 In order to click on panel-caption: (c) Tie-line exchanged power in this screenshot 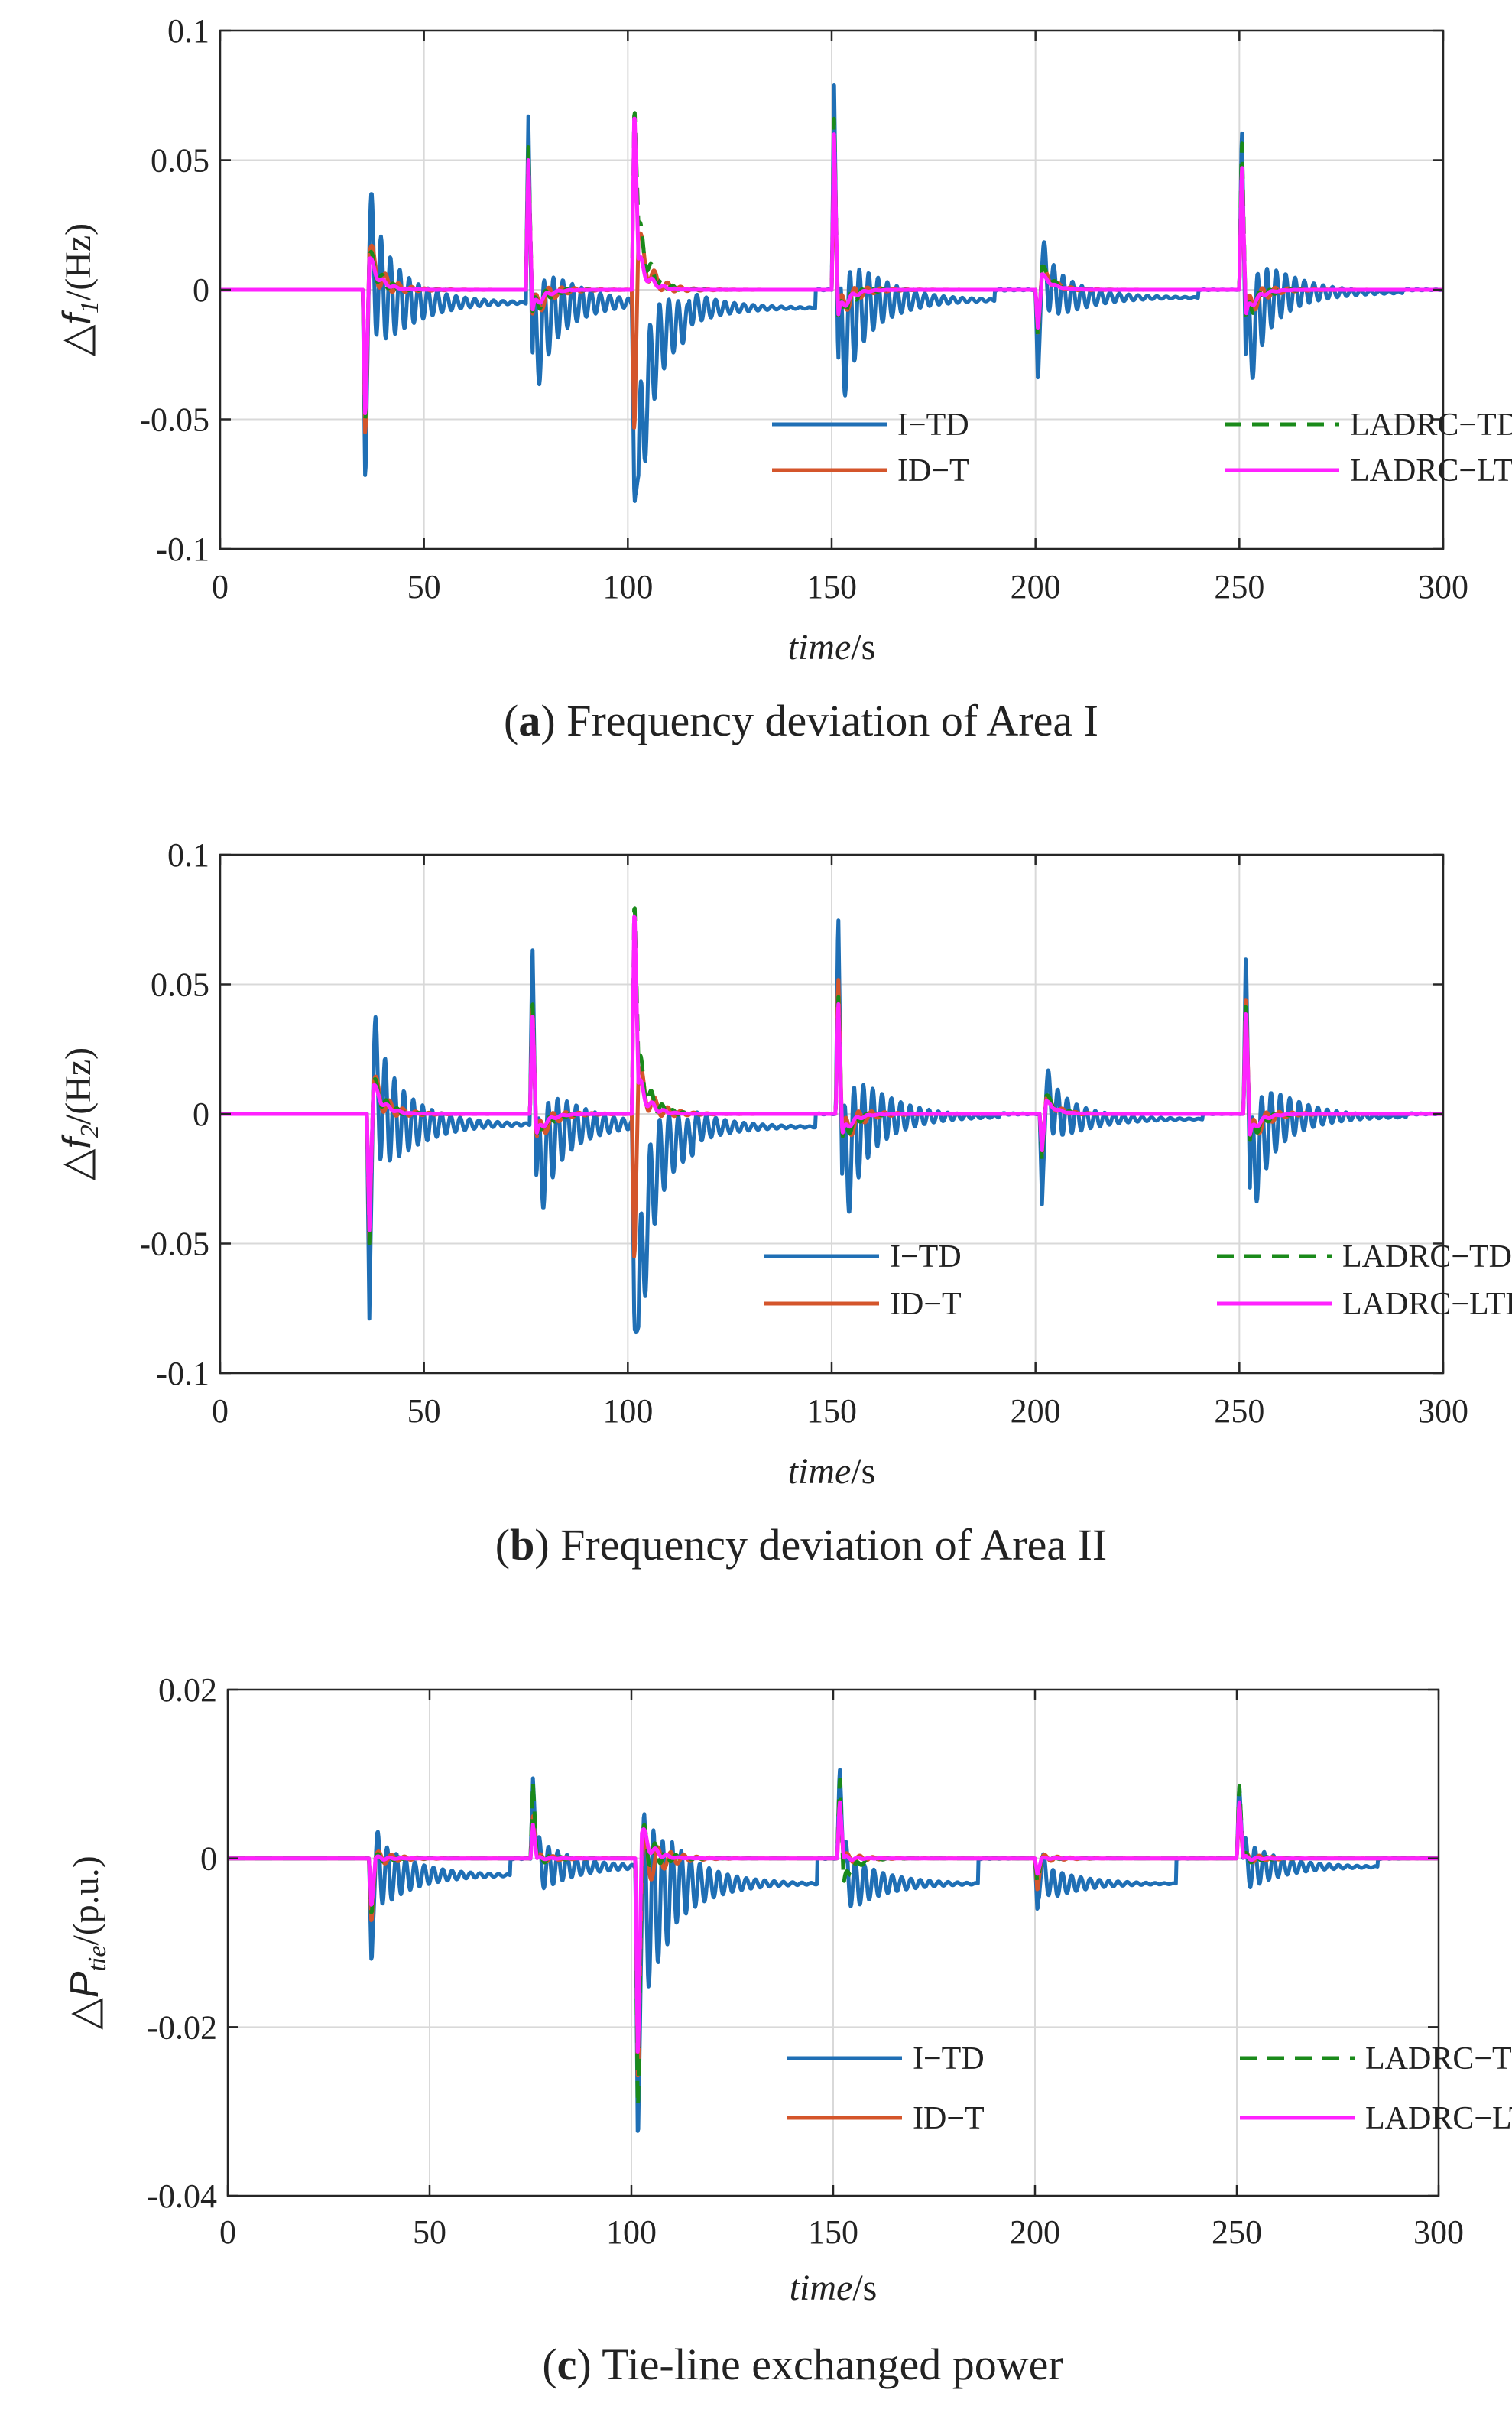, I will do `click(802, 2364)`.